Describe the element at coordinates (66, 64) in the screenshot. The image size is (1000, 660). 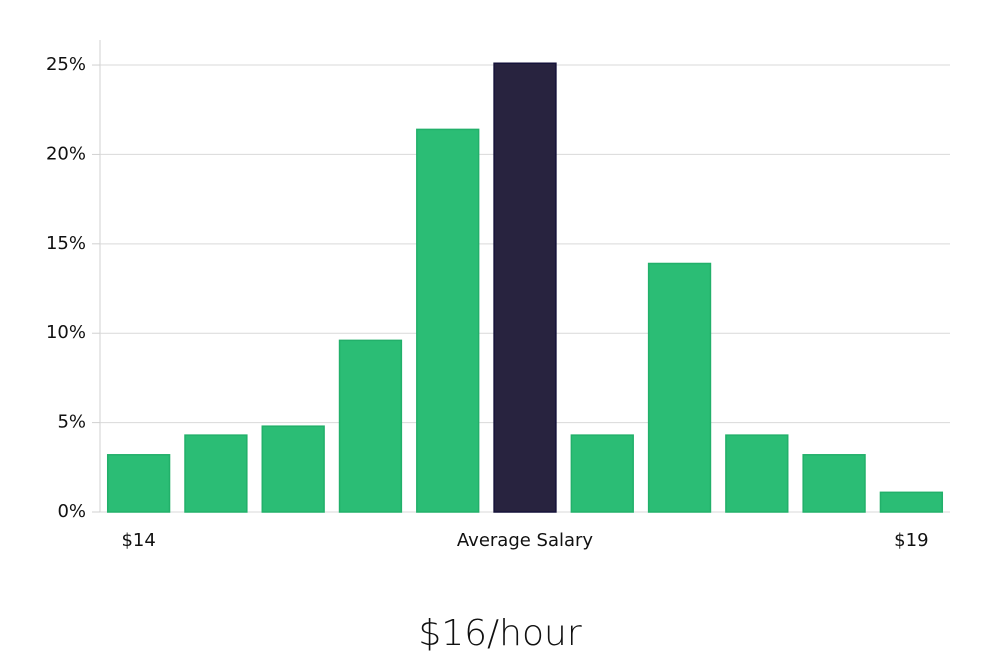
I see `y-tick-label: 25%` at that location.